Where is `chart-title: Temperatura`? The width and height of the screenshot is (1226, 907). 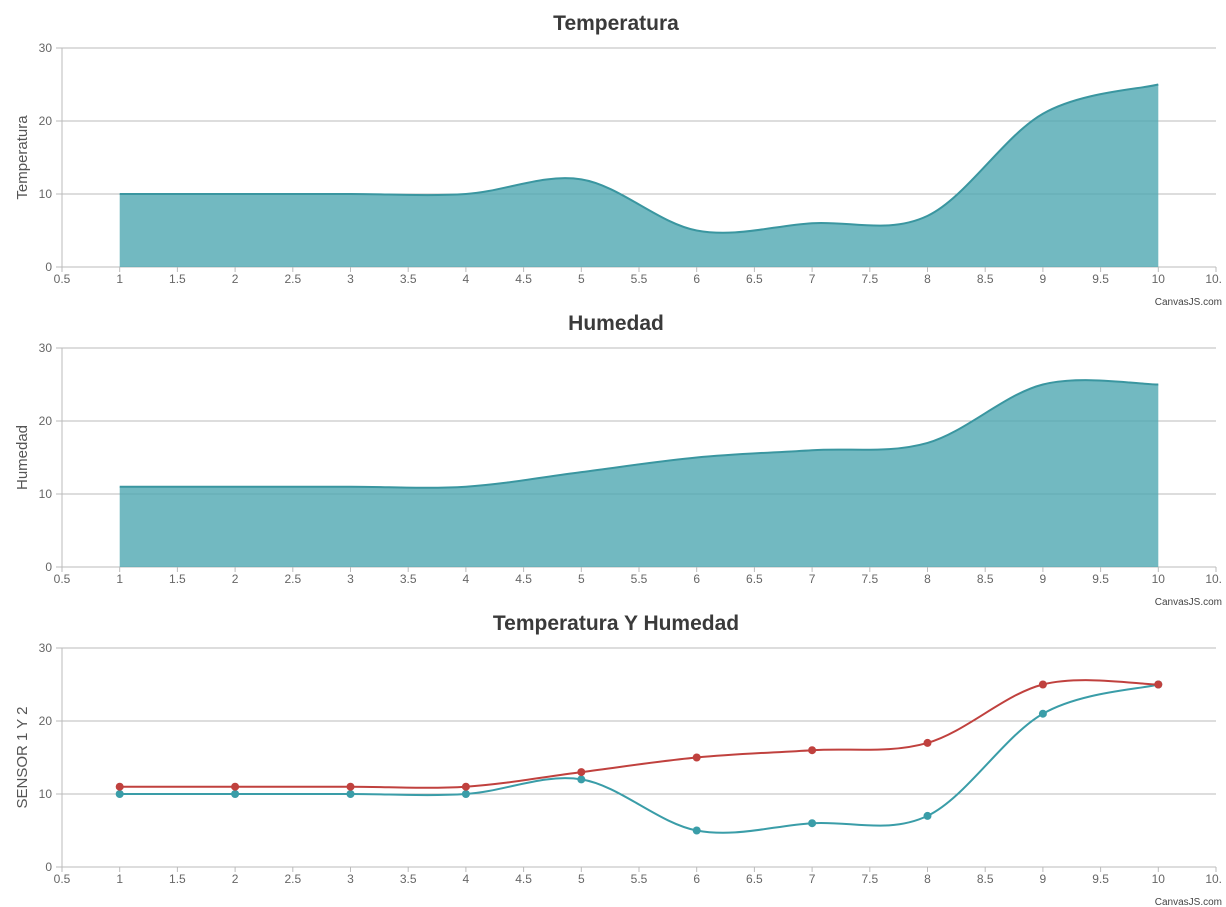
chart-title: Temperatura is located at coordinates (616, 23).